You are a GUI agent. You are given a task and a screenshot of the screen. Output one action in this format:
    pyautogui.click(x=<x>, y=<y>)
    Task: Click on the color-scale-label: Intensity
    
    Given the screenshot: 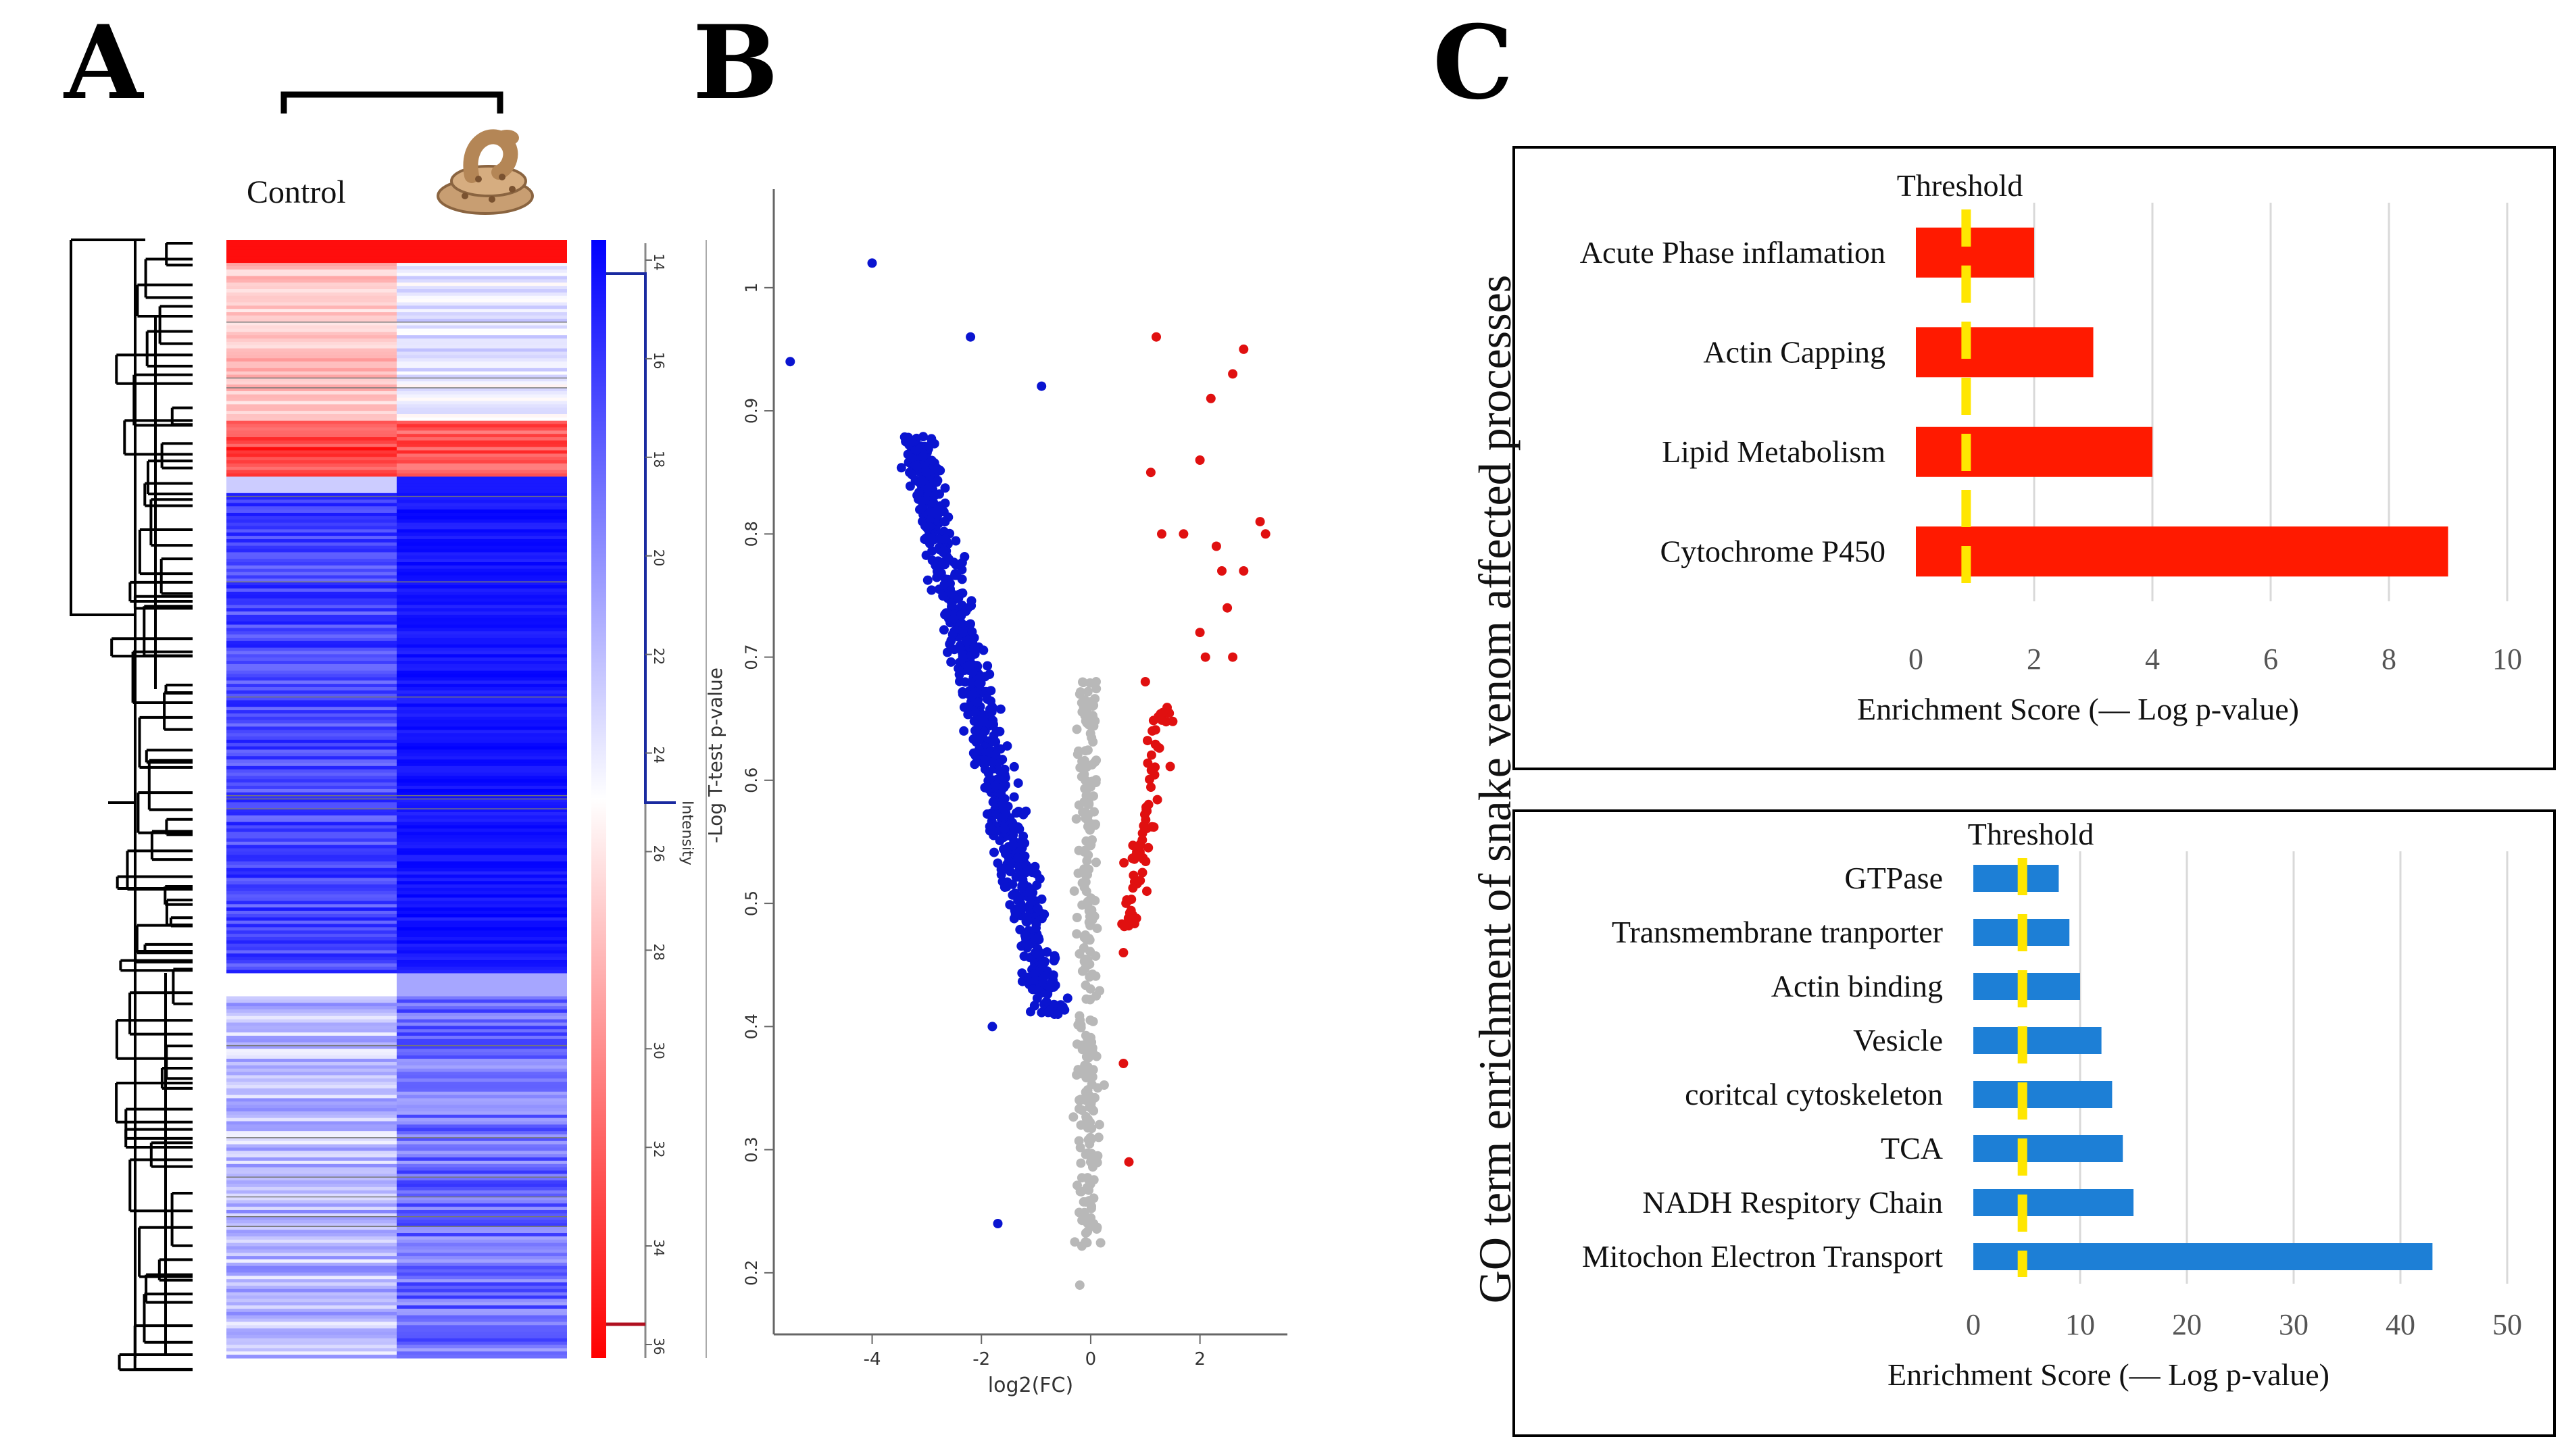 What is the action you would take?
    pyautogui.click(x=686, y=833)
    